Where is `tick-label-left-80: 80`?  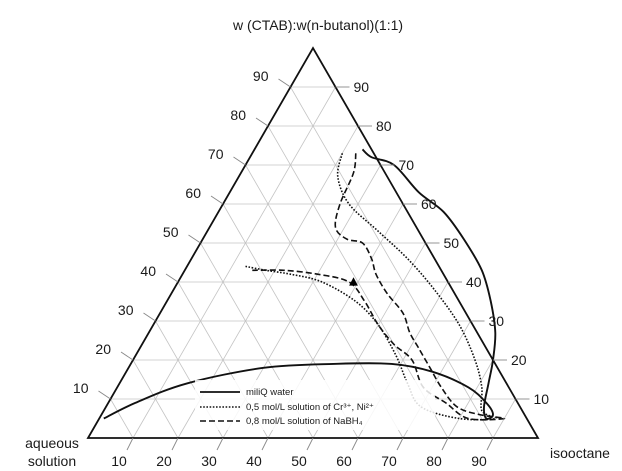
tick-label-left-80: 80 is located at coordinates (238, 115).